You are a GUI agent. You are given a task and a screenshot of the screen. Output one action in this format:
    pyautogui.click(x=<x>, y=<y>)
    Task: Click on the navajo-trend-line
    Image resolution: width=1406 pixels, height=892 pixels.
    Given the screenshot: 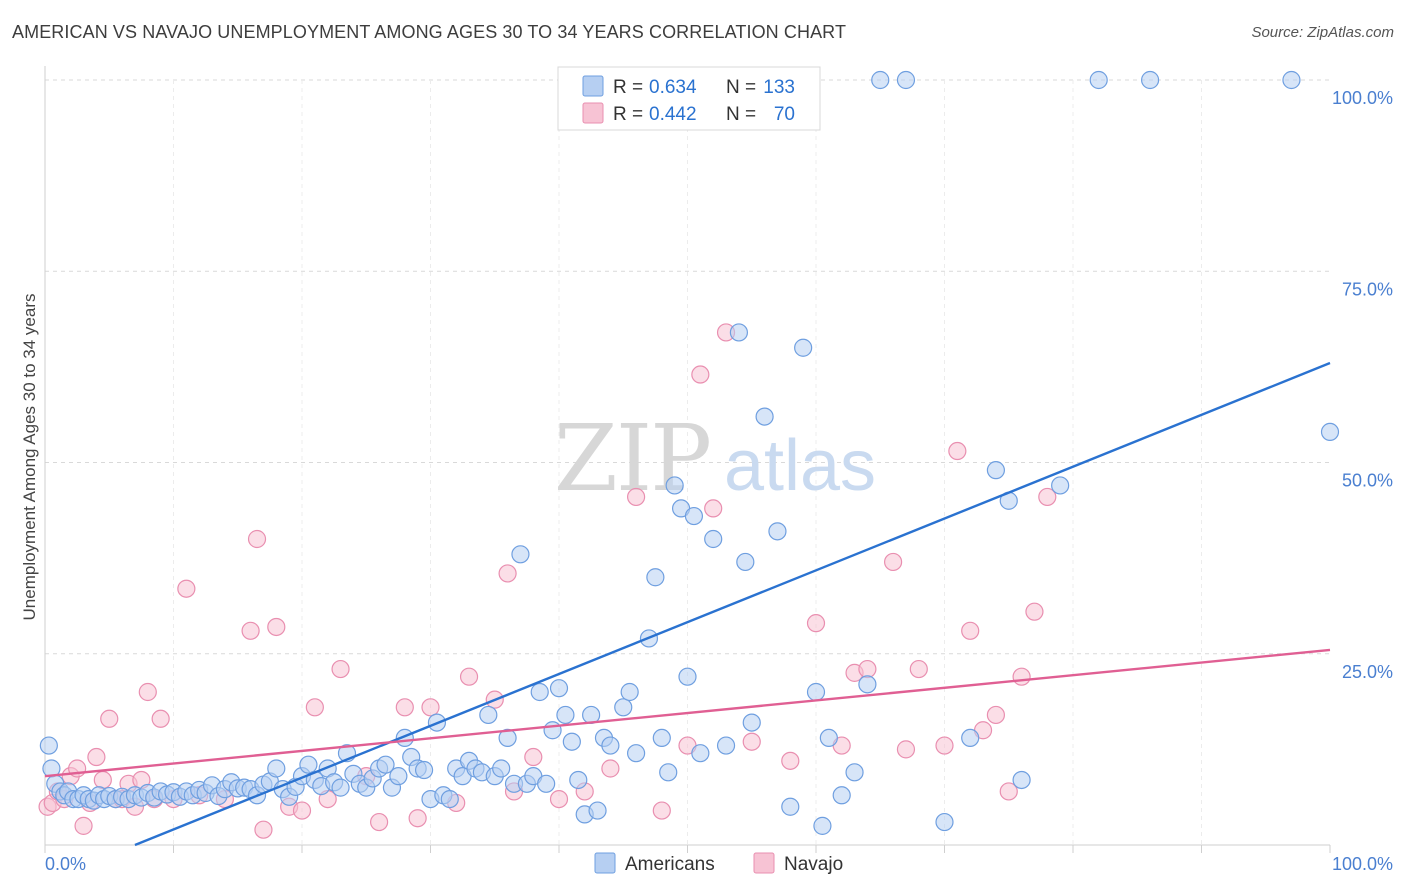 What is the action you would take?
    pyautogui.click(x=687, y=713)
    